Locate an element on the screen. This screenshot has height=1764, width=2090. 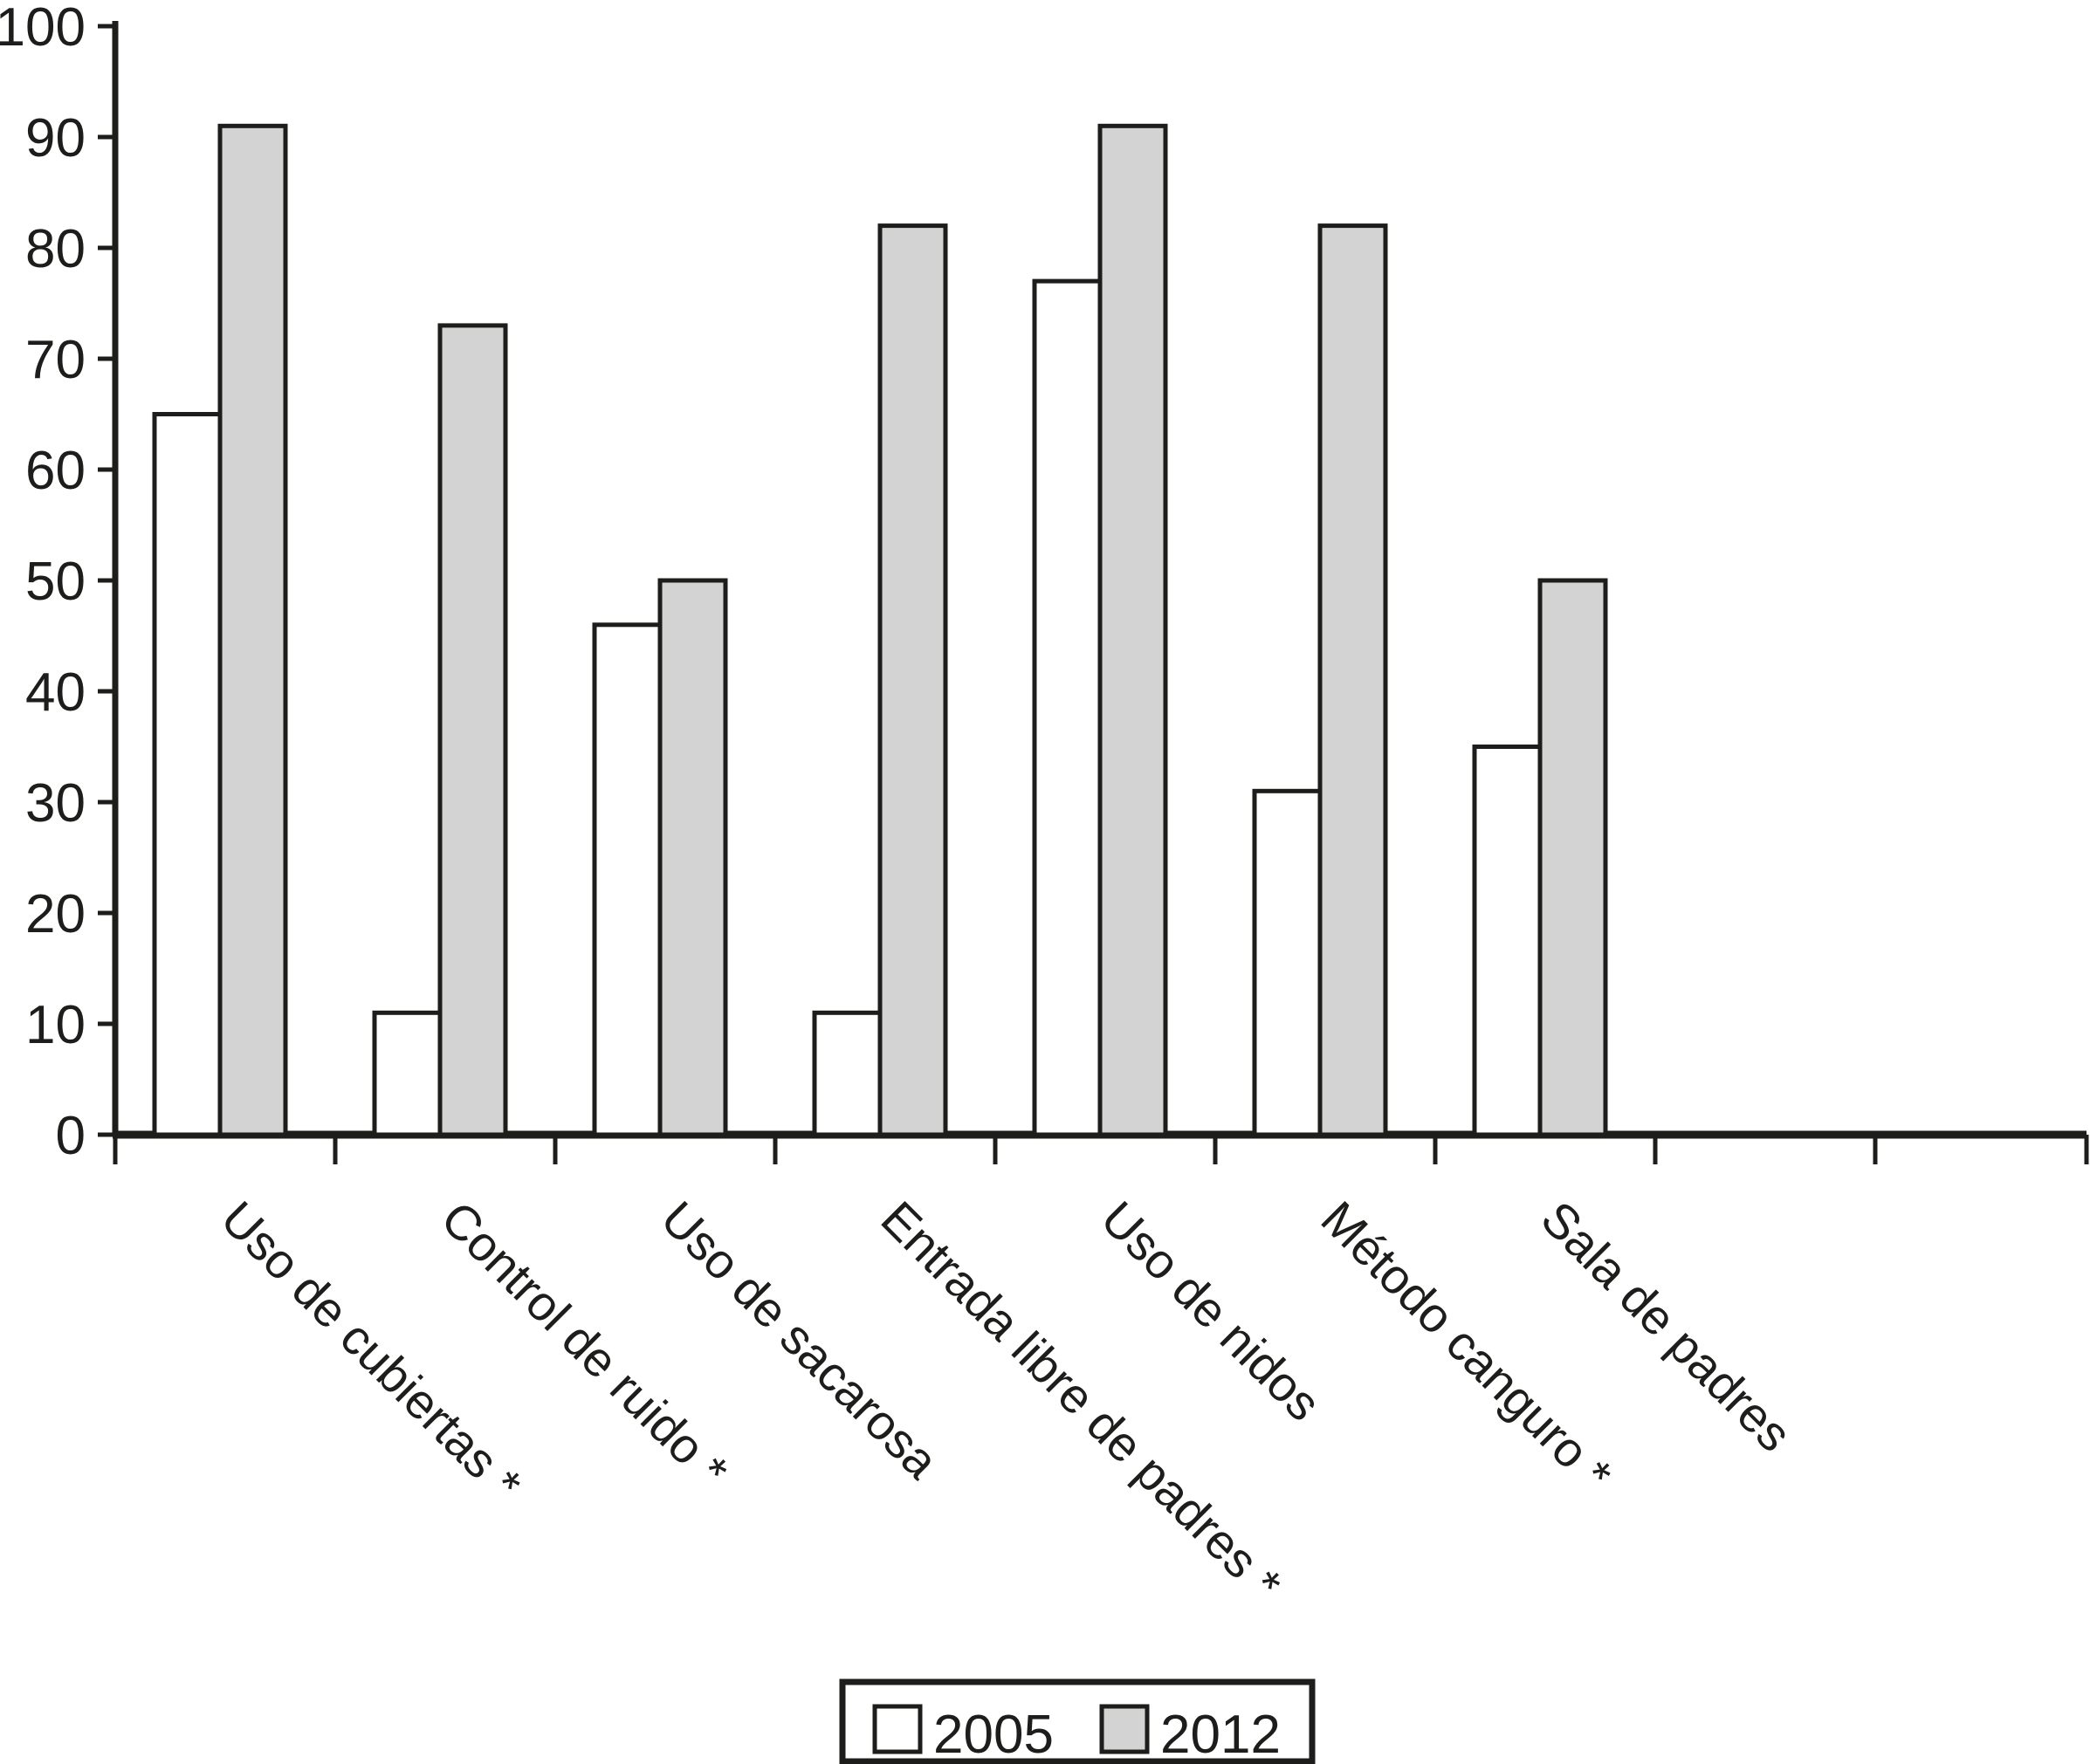
bar-2012-m-todo-canguro is located at coordinates (1352, 680).